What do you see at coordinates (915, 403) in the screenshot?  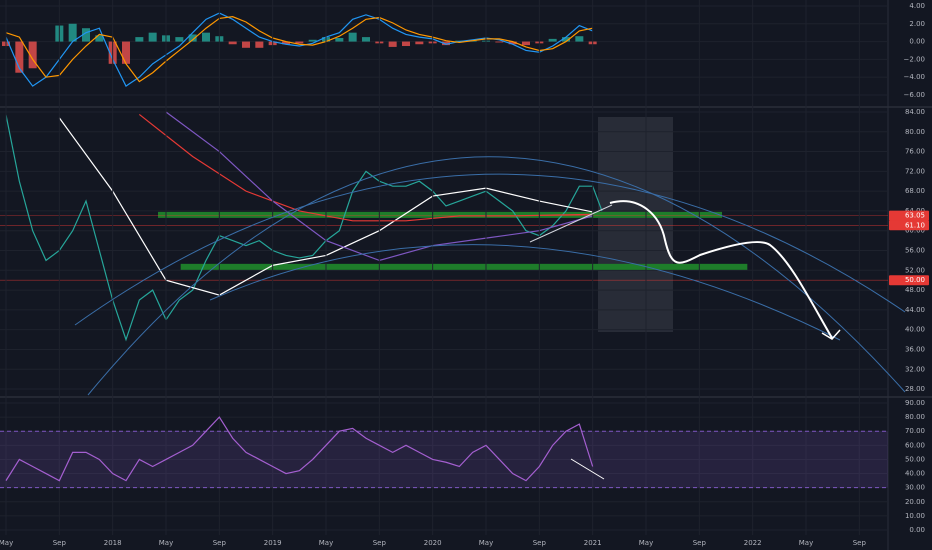 I see `y-tick-label: 90.00` at bounding box center [915, 403].